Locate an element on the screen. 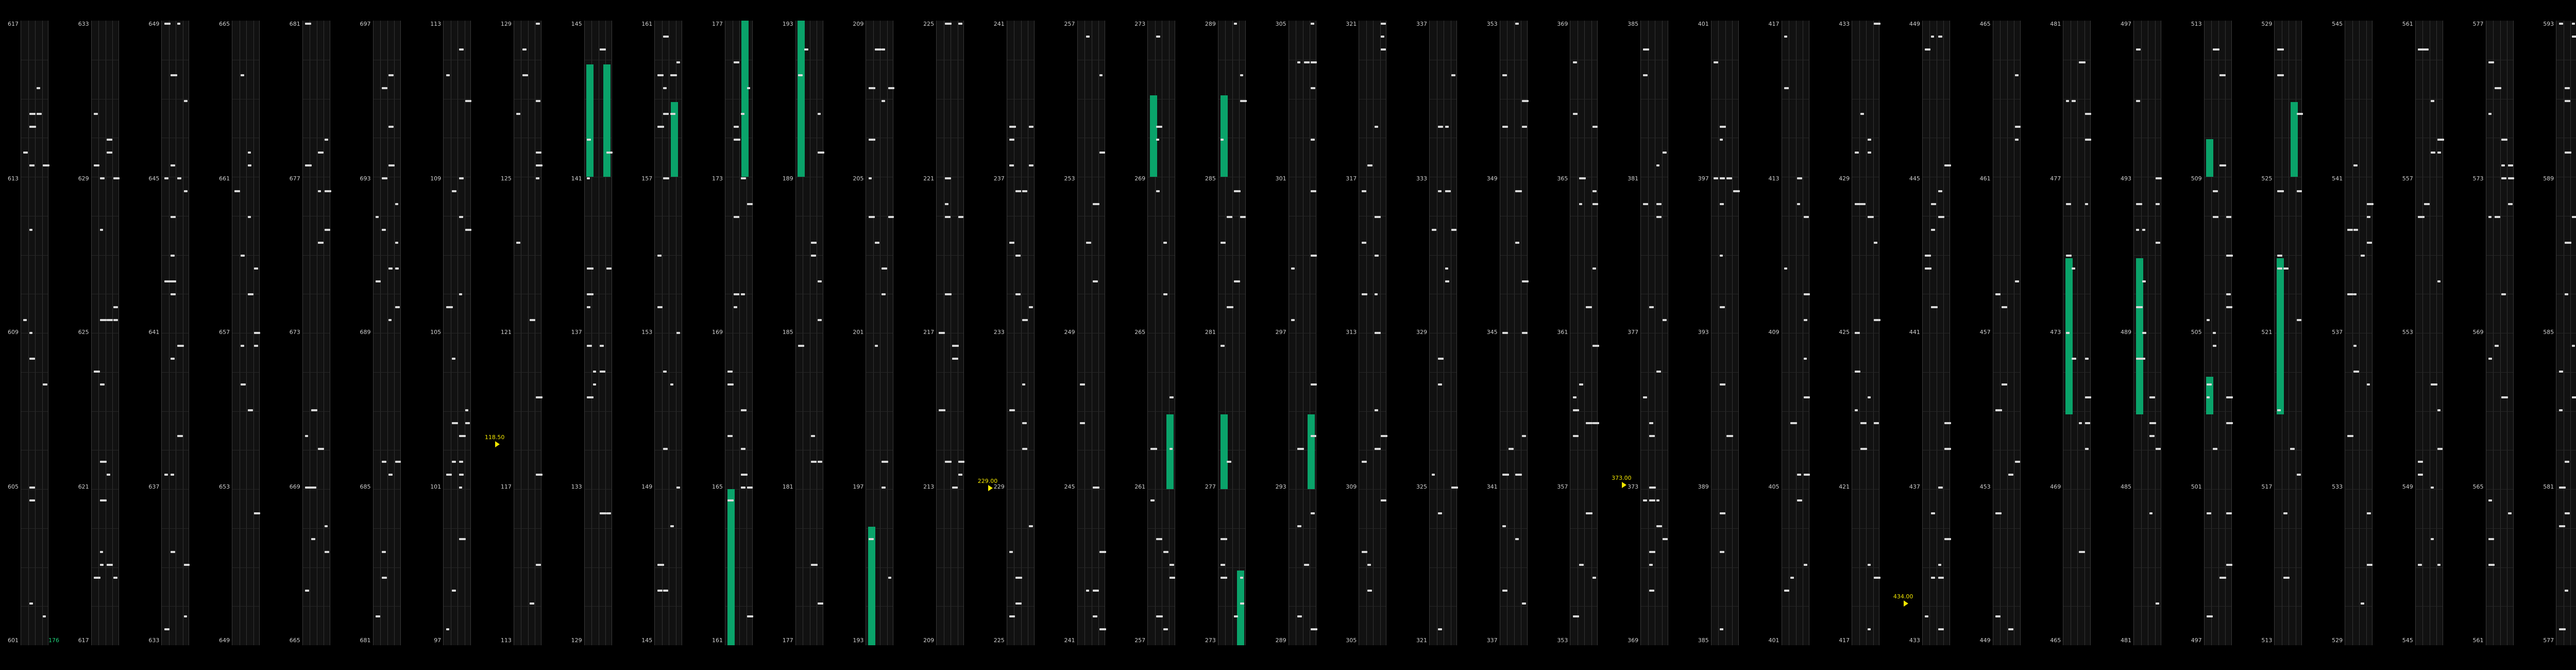  price-label: 337 is located at coordinates (1492, 640).